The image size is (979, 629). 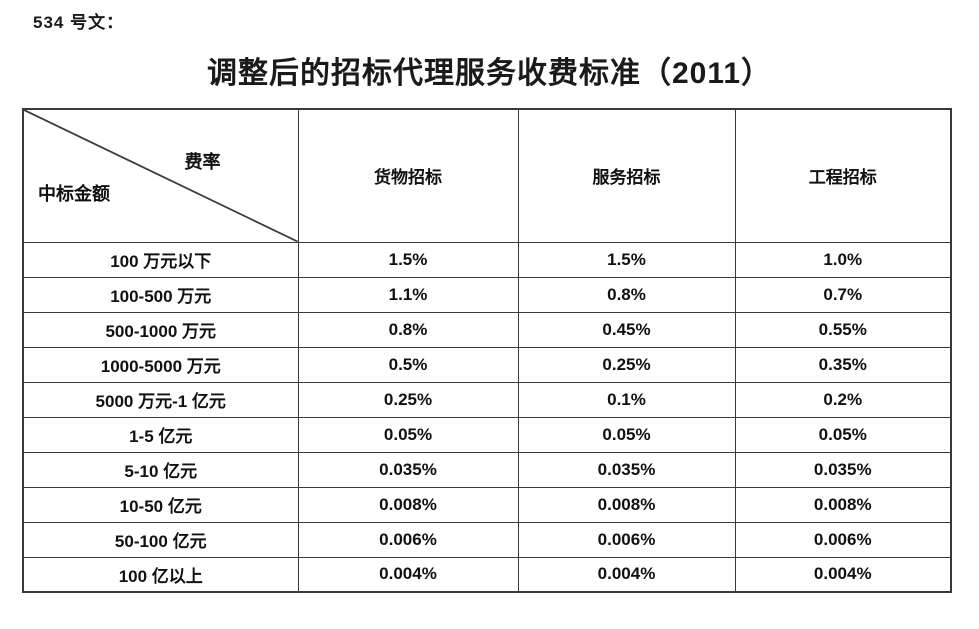 I want to click on column-header-services: 服务招标, so click(x=626, y=175).